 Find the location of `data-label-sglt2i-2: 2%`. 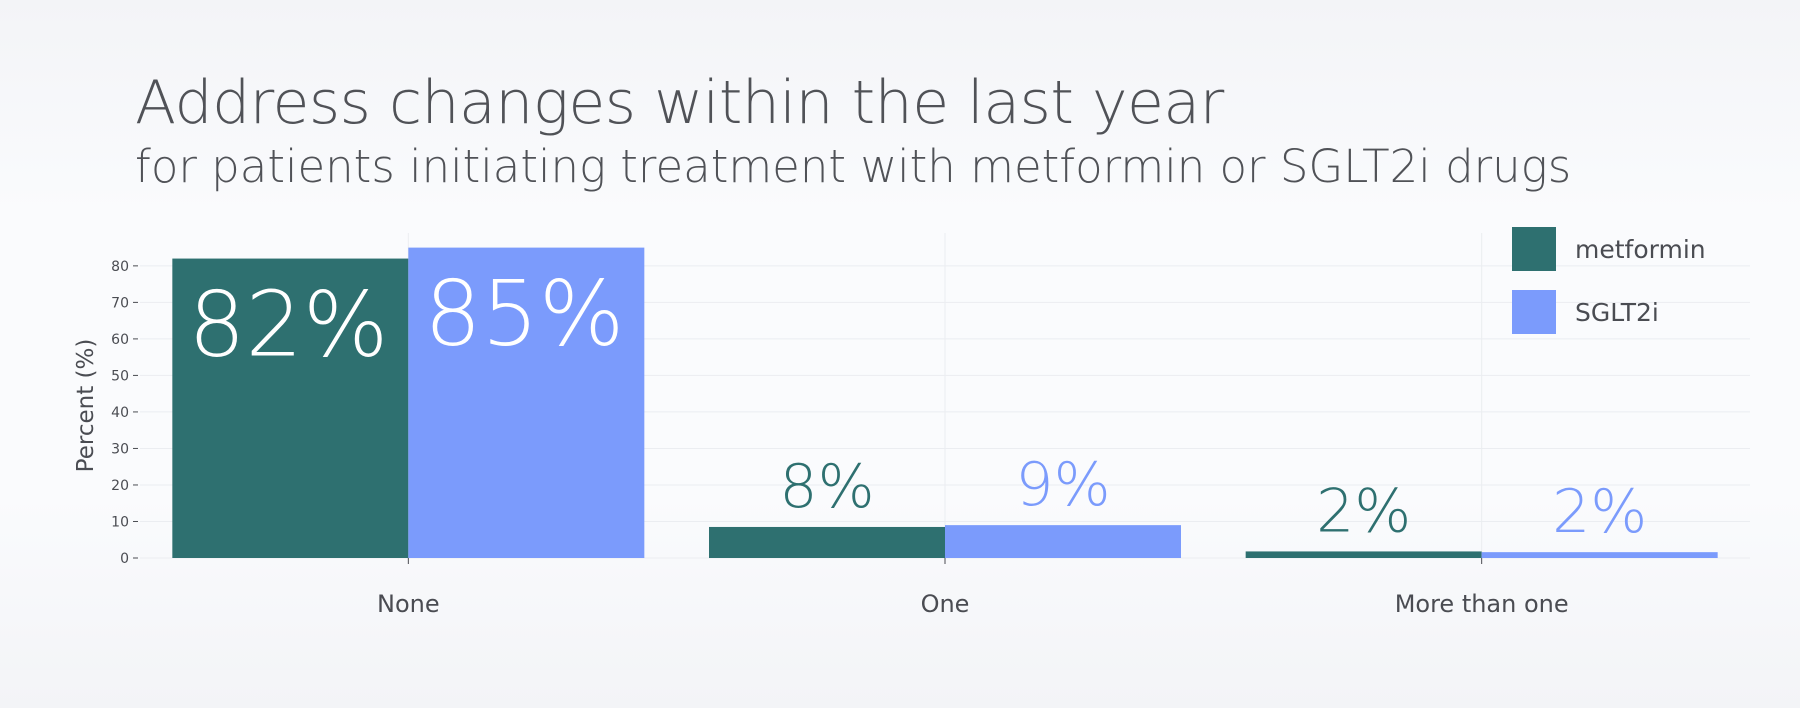

data-label-sglt2i-2: 2% is located at coordinates (1599, 512).